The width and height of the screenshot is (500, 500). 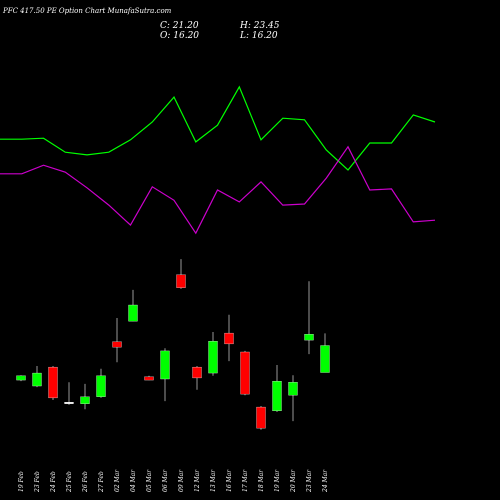 I want to click on x-tick-label: 18 Mar, so click(x=261, y=480).